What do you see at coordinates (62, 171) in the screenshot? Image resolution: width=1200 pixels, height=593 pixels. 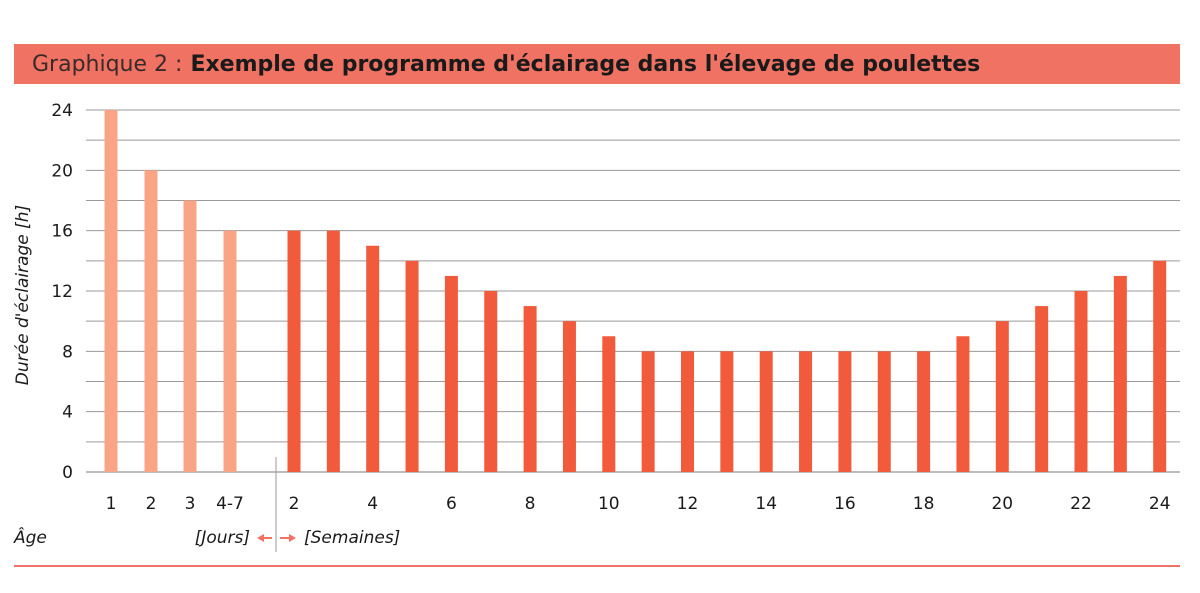 I see `y-tick-label: 20` at bounding box center [62, 171].